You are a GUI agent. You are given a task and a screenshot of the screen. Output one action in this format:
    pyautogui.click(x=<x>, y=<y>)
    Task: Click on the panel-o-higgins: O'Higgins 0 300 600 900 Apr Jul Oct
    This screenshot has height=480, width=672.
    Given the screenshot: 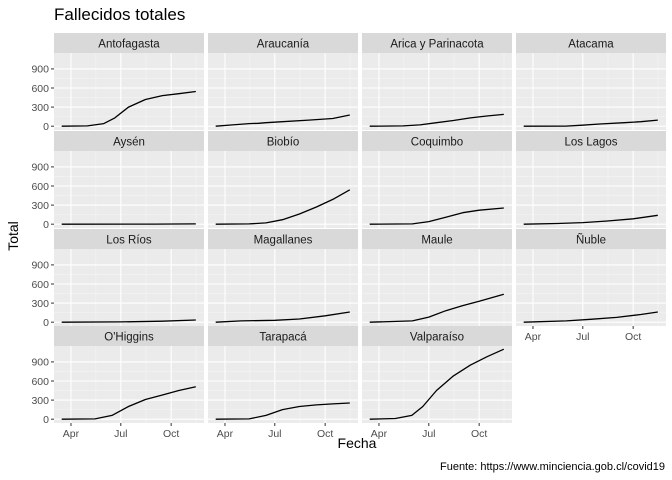 What is the action you would take?
    pyautogui.click(x=117, y=383)
    